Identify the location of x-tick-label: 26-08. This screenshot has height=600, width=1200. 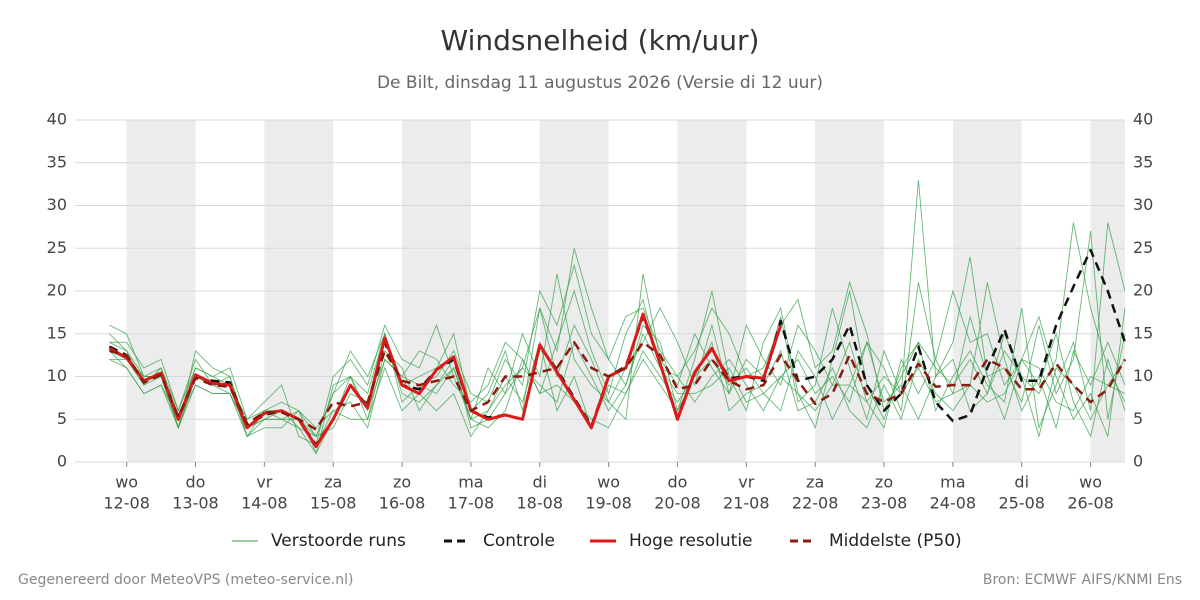
(1090, 503).